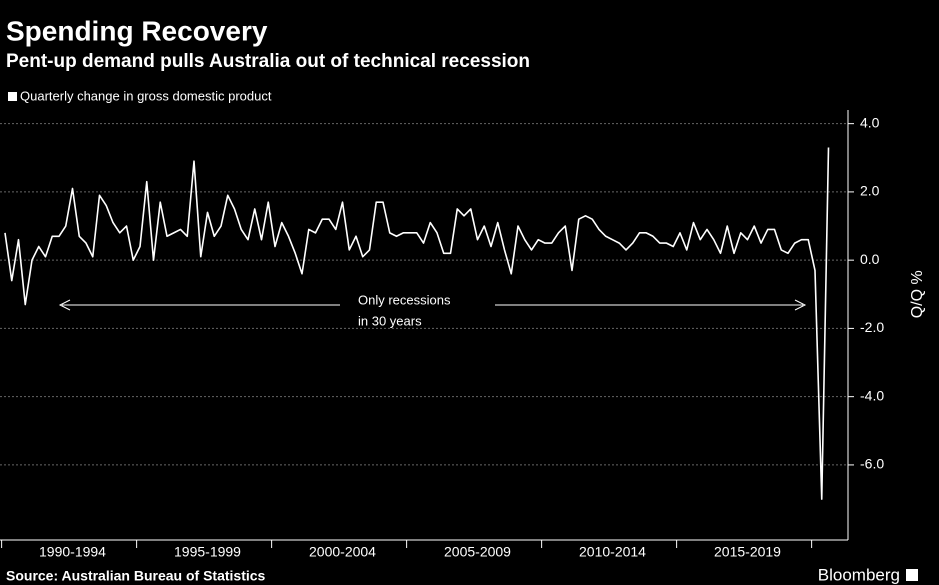  What do you see at coordinates (872, 395) in the screenshot?
I see `y-tick-label: -4.0` at bounding box center [872, 395].